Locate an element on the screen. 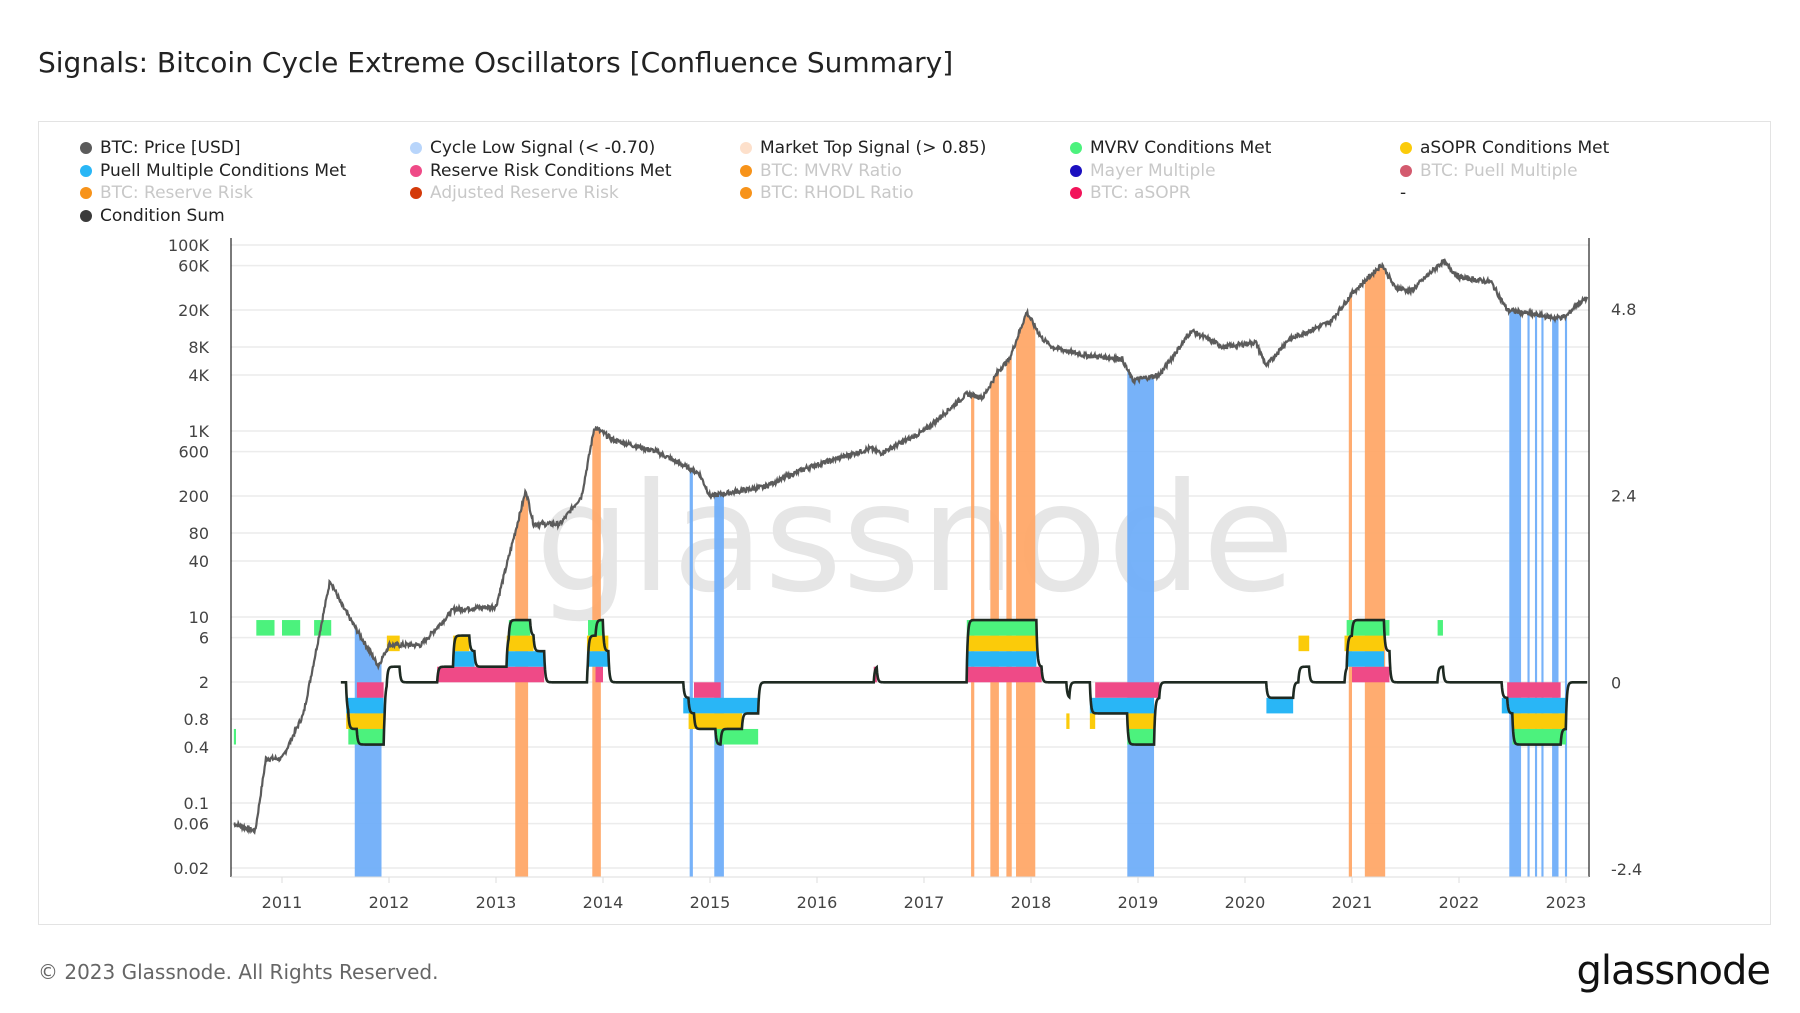 Image resolution: width=1800 pixels, height=1013 pixels. legend-item: BTC: Price [USD] is located at coordinates (160, 148).